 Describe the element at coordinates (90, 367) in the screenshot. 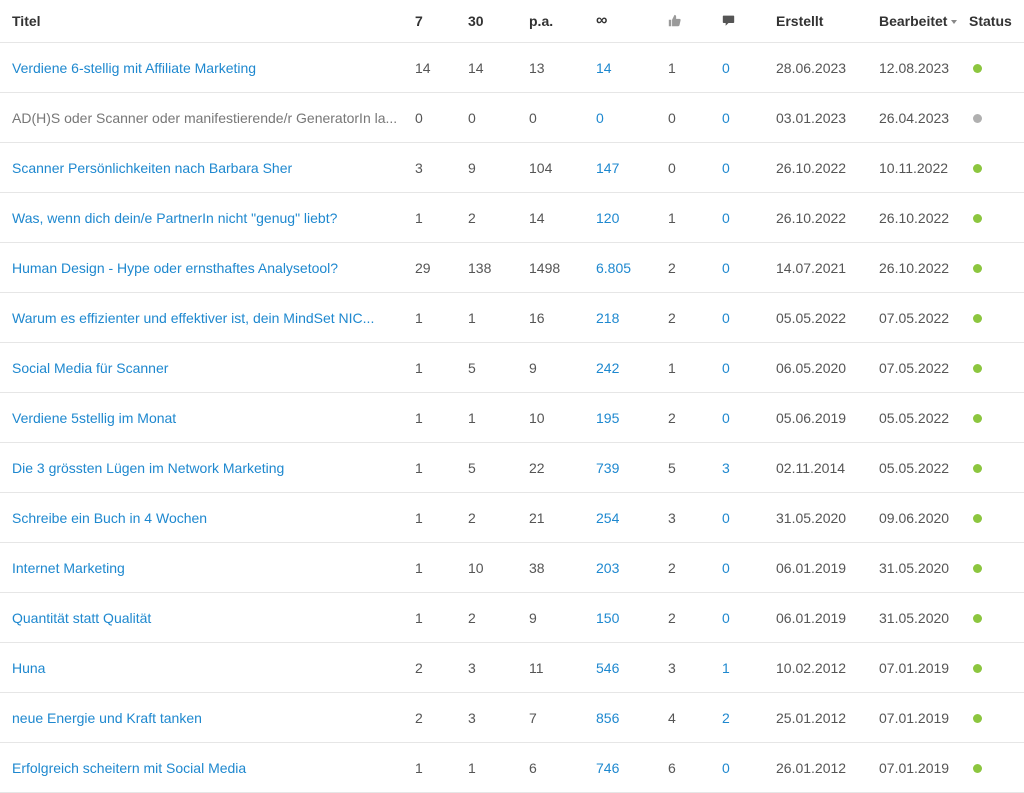

I see `article-title-link: Social Media für Scanner` at that location.